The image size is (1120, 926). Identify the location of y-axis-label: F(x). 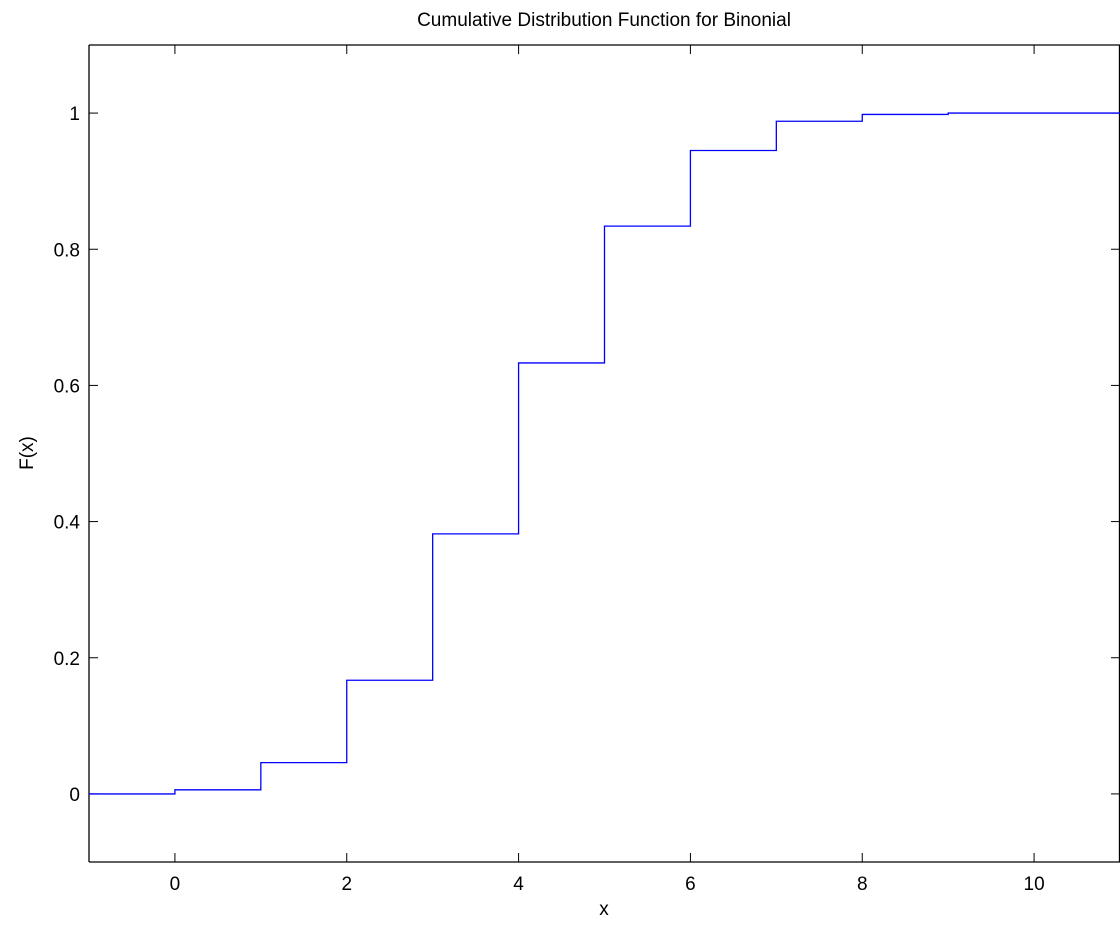
(27, 453).